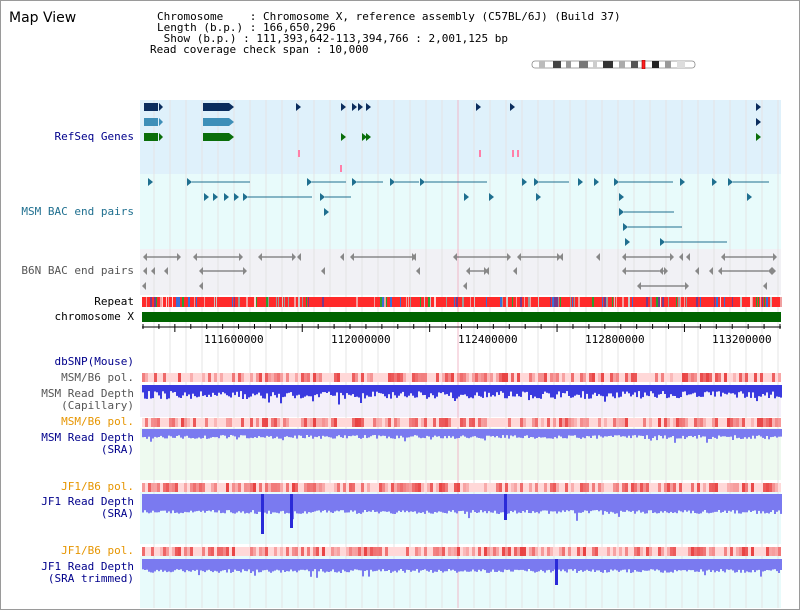  I want to click on track-label-msm-b6-pol-1: MSM/B6 pol., so click(97, 377).